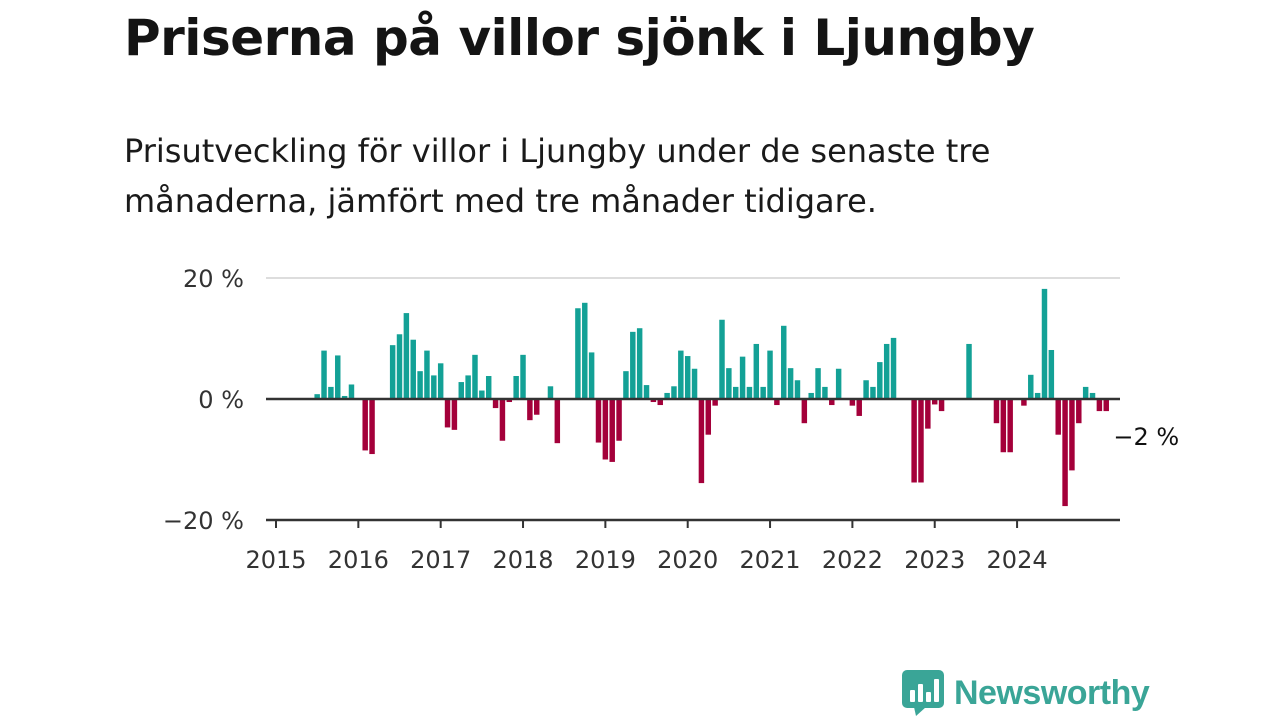 This screenshot has width=1280, height=720. I want to click on chart-title: Priserna på villor sjönk i Ljungby, so click(579, 38).